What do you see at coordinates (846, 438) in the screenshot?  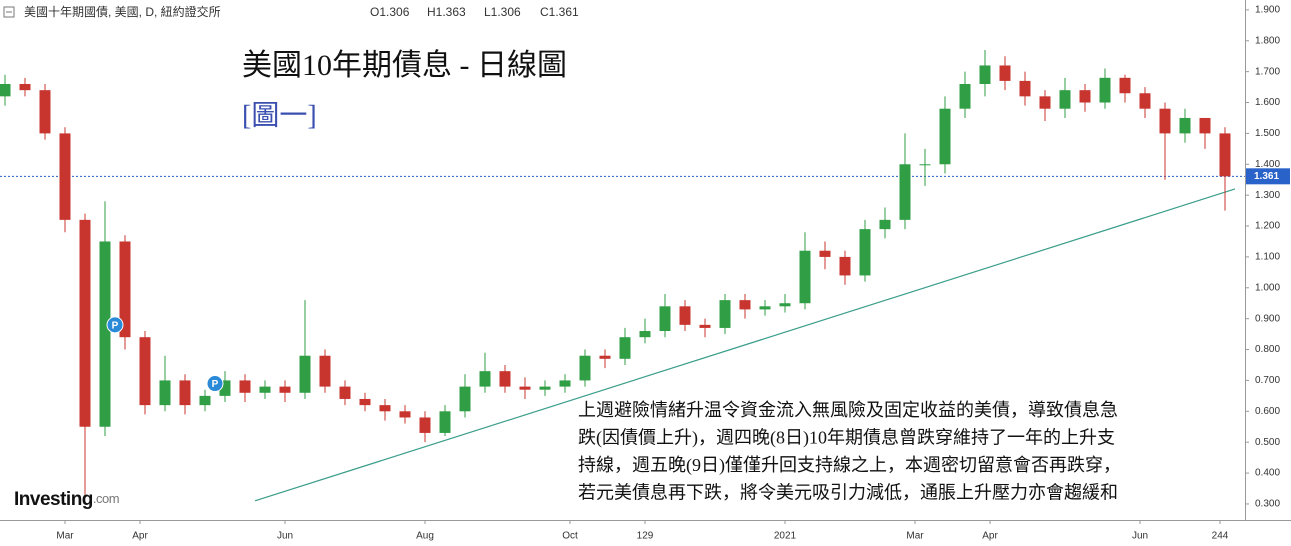 I see `annotation-line: 跌(因債價上升)，週四晚(8日)10年期債息曾跌穿維持了一年的上升支` at bounding box center [846, 438].